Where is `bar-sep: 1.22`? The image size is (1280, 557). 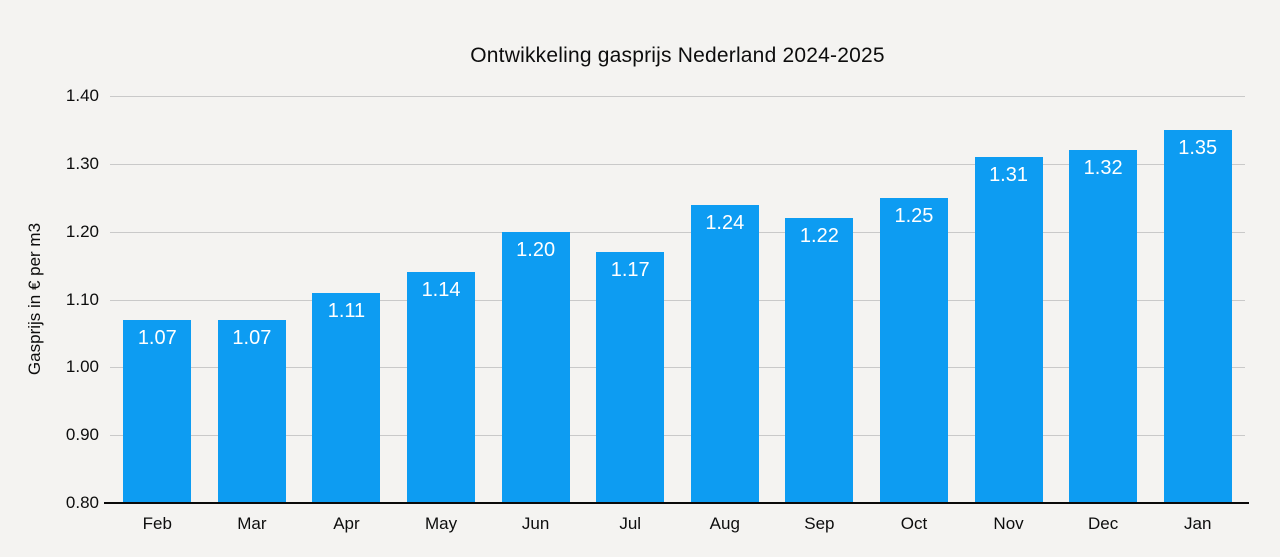
bar-sep: 1.22 is located at coordinates (819, 360).